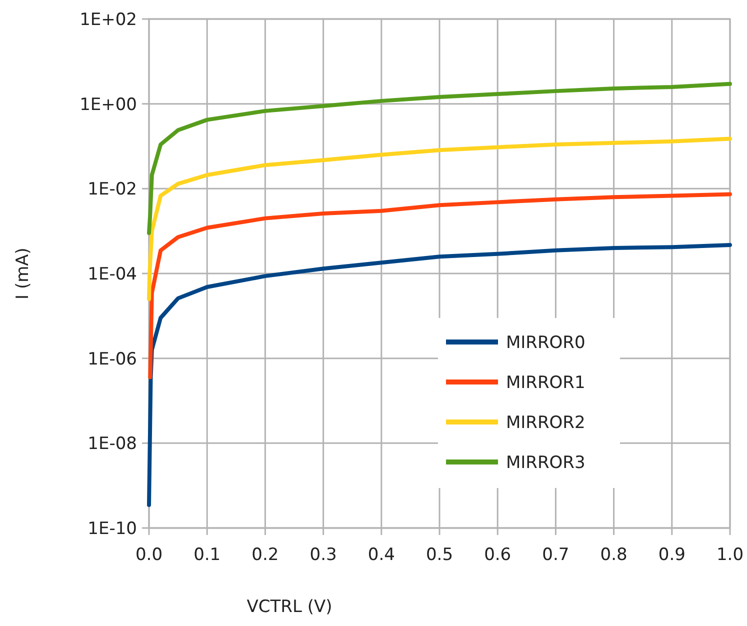  Describe the element at coordinates (149, 555) in the screenshot. I see `x-tick-label: 0.0` at that location.